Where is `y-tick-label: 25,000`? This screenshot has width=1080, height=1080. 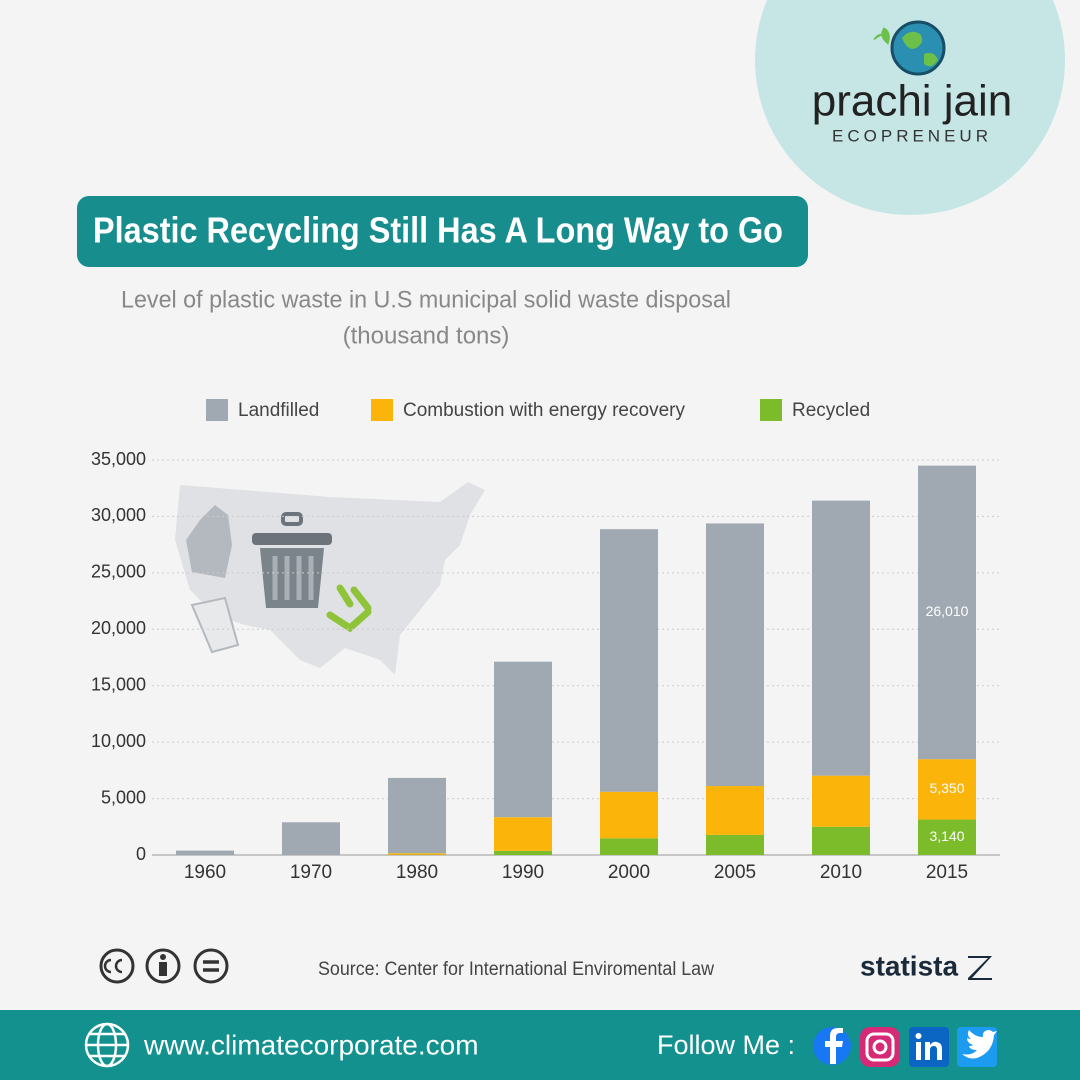 y-tick-label: 25,000 is located at coordinates (118, 572).